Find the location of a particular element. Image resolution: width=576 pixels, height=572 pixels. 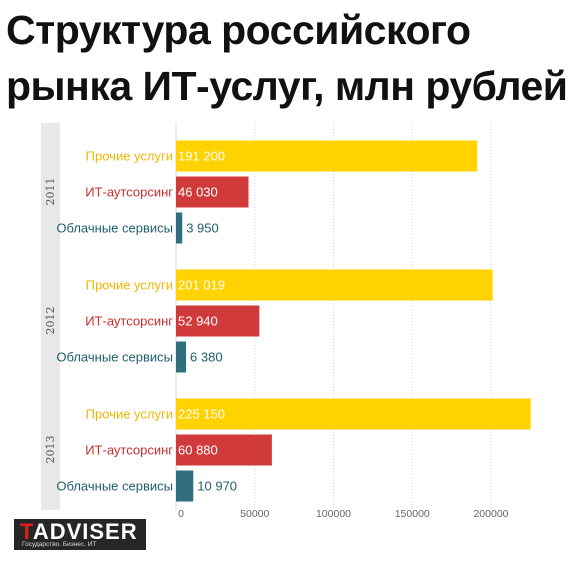

value-label: 60 880 is located at coordinates (198, 450).